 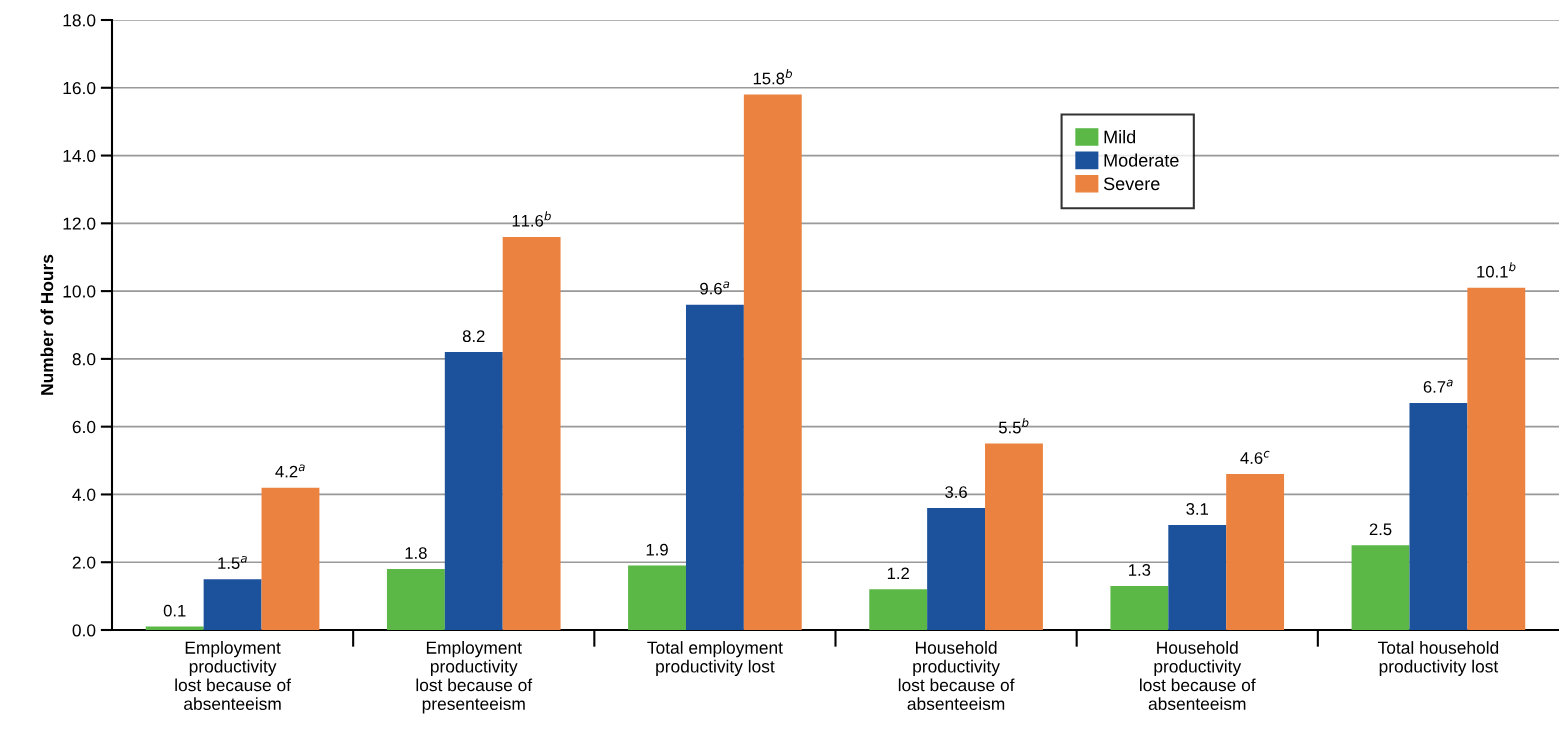 What do you see at coordinates (290, 471) in the screenshot?
I see `data-label: 4.2$^{a}$` at bounding box center [290, 471].